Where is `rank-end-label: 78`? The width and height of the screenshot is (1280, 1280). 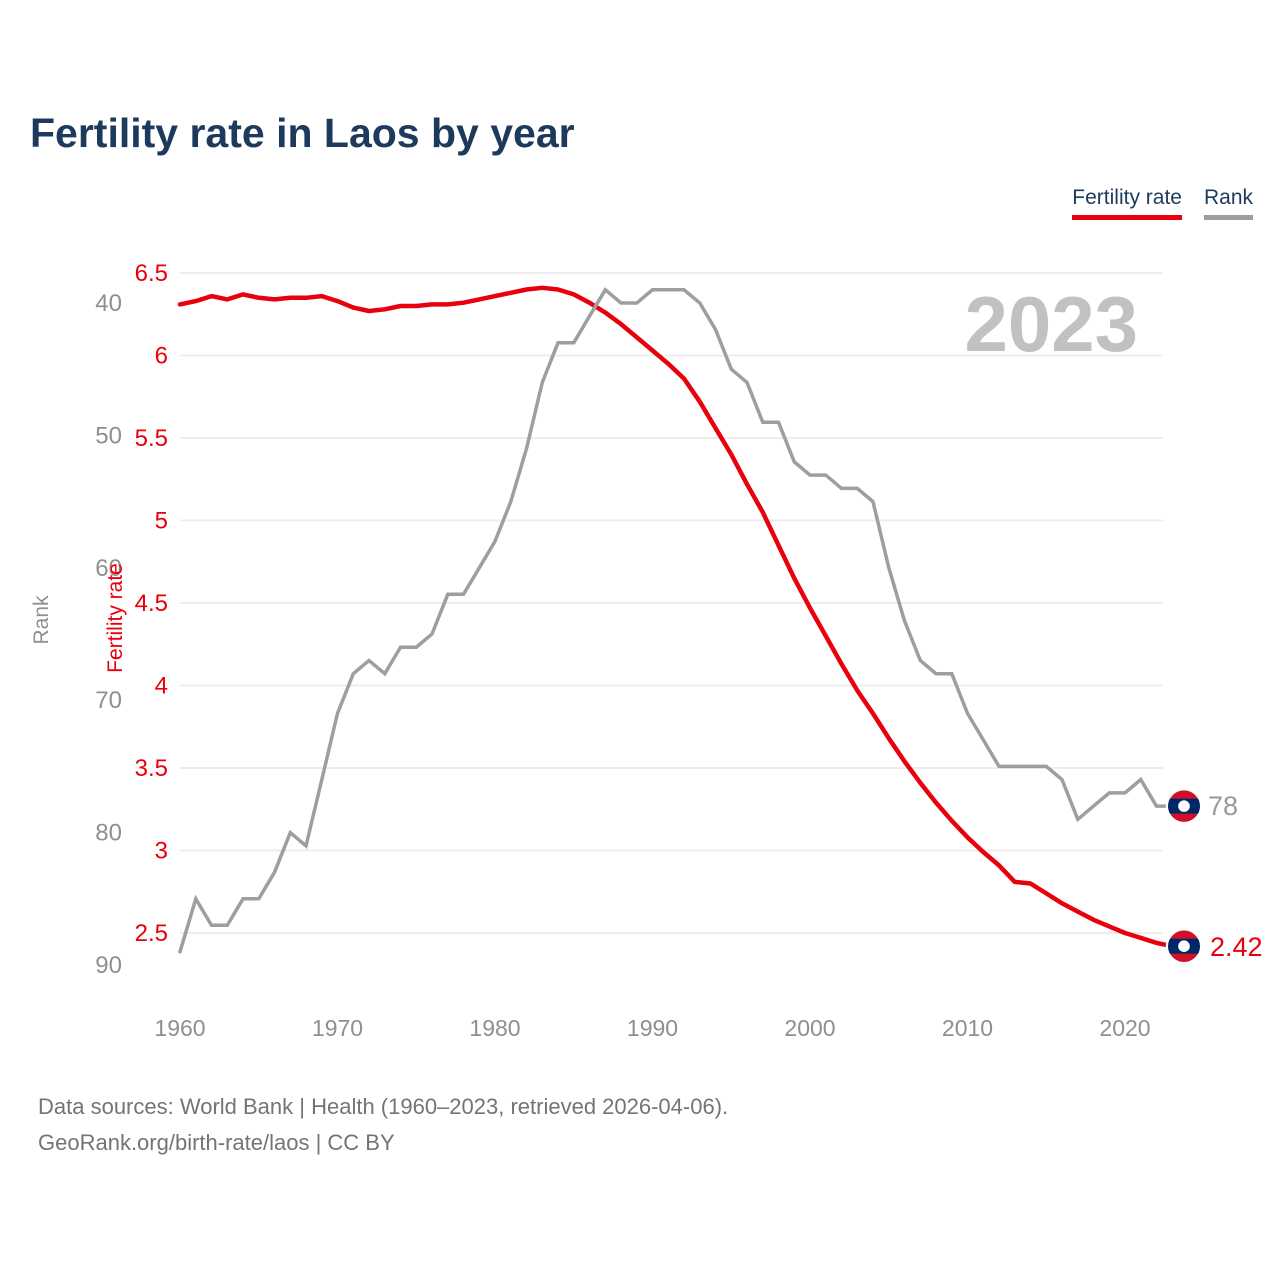 rank-end-label: 78 is located at coordinates (1223, 806).